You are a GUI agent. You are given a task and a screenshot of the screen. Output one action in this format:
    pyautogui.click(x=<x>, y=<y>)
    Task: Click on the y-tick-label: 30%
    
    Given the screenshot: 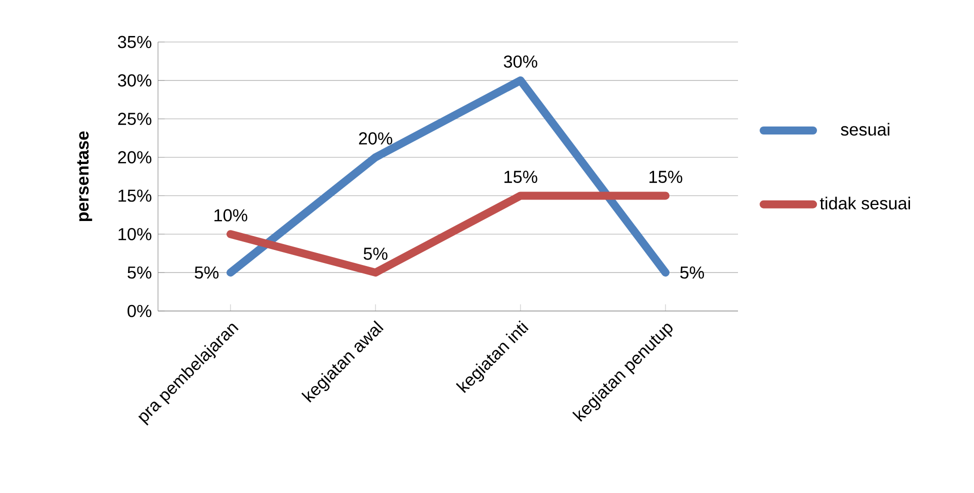 What is the action you would take?
    pyautogui.click(x=135, y=80)
    